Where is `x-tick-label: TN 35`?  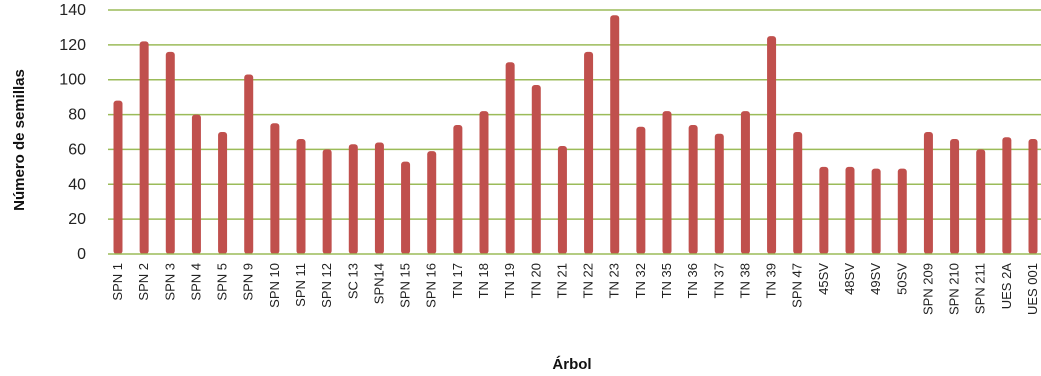
x-tick-label: TN 35 is located at coordinates (666, 280).